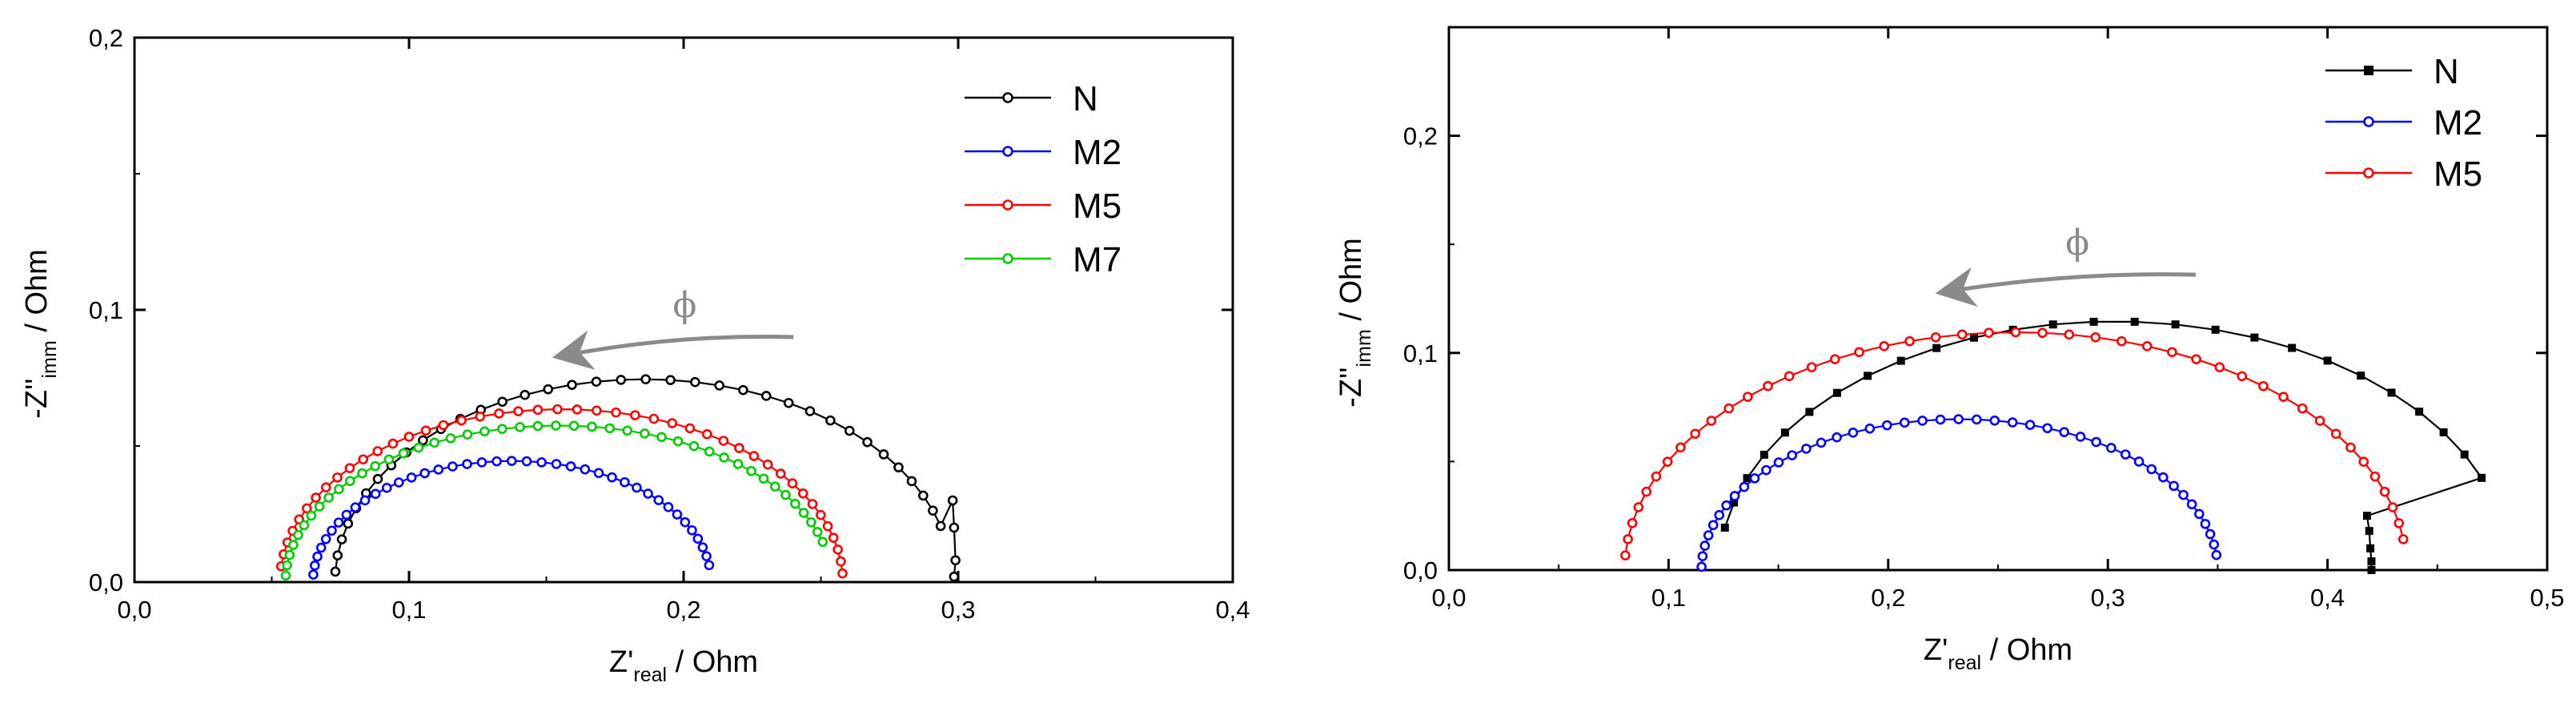 This screenshot has width=2576, height=723. Describe the element at coordinates (2066, 287) in the screenshot. I see `frequency-arrow` at that location.